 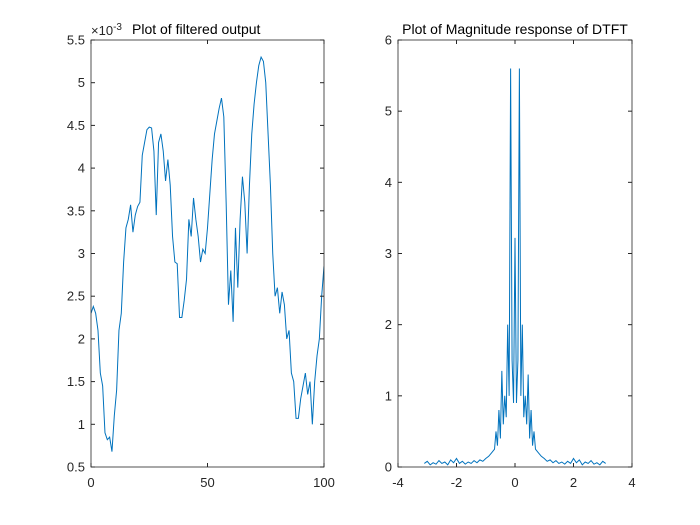 What do you see at coordinates (76, 381) in the screenshot?
I see `y-tick-label: 1.5` at bounding box center [76, 381].